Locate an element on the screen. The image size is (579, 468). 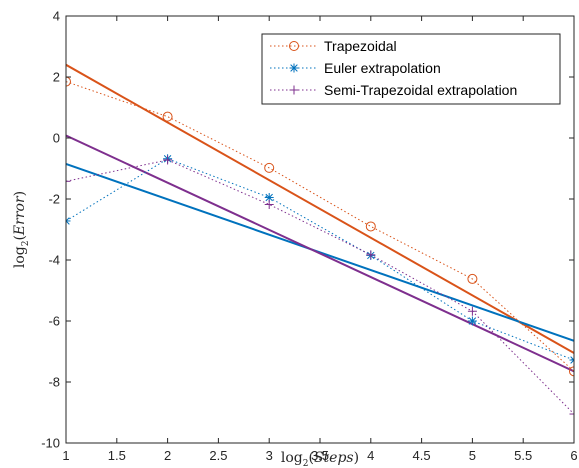
x-axis-label-subscript: 2 is located at coordinates (306, 463).